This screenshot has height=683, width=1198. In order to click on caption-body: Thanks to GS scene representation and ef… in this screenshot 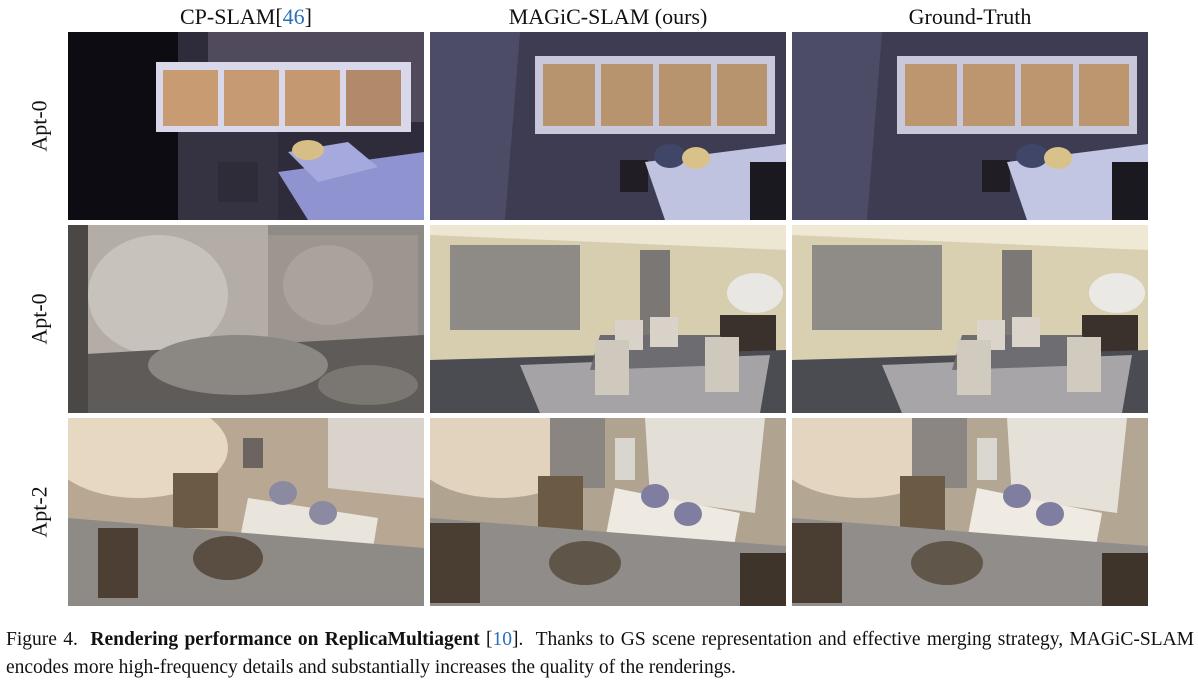, I will do `click(600, 653)`.